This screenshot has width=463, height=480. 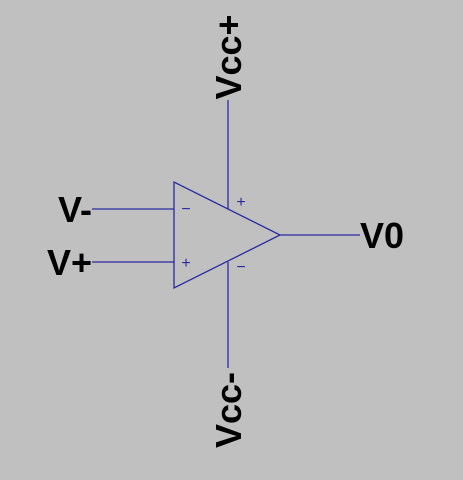 What do you see at coordinates (228, 410) in the screenshot?
I see `label-vcc-minus: Vcc-` at bounding box center [228, 410].